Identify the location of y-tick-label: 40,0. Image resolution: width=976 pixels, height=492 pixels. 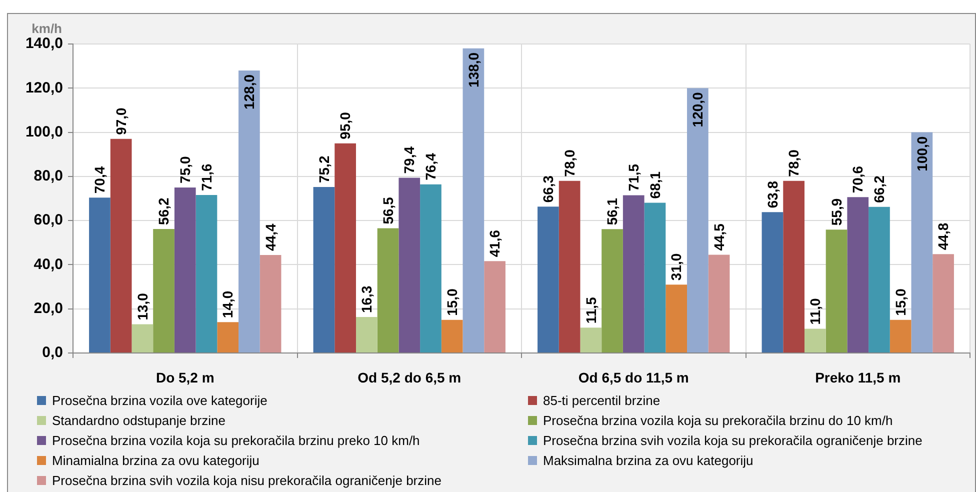
(48, 264).